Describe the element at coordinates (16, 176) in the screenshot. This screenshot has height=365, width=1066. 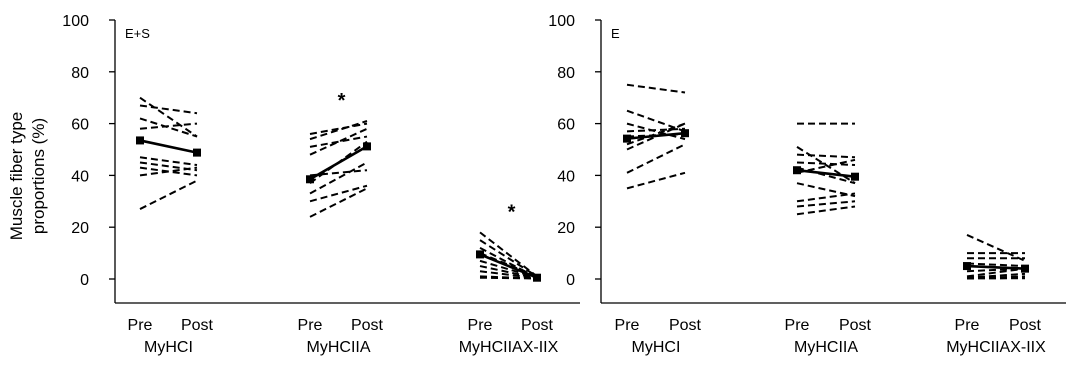
I see `y-axis-label-line1: Muscle fiber type` at that location.